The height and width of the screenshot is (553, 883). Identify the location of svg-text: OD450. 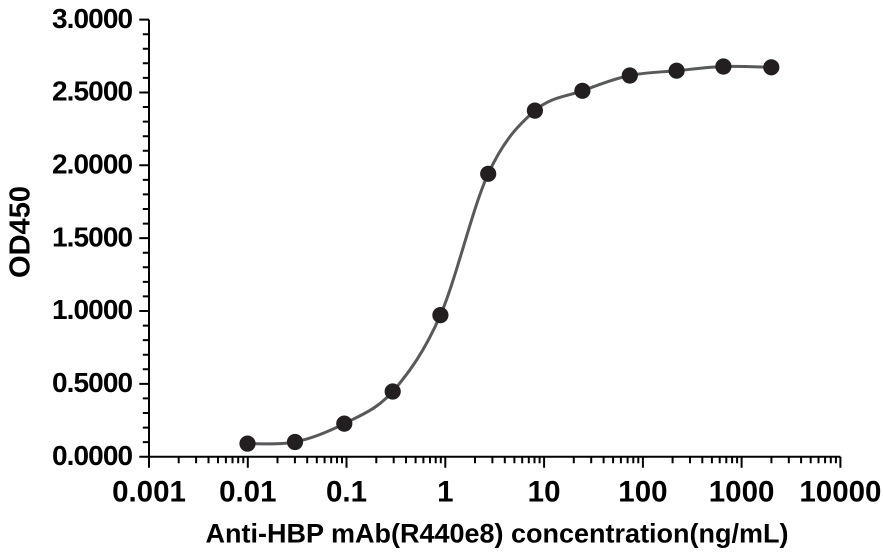
(21, 232).